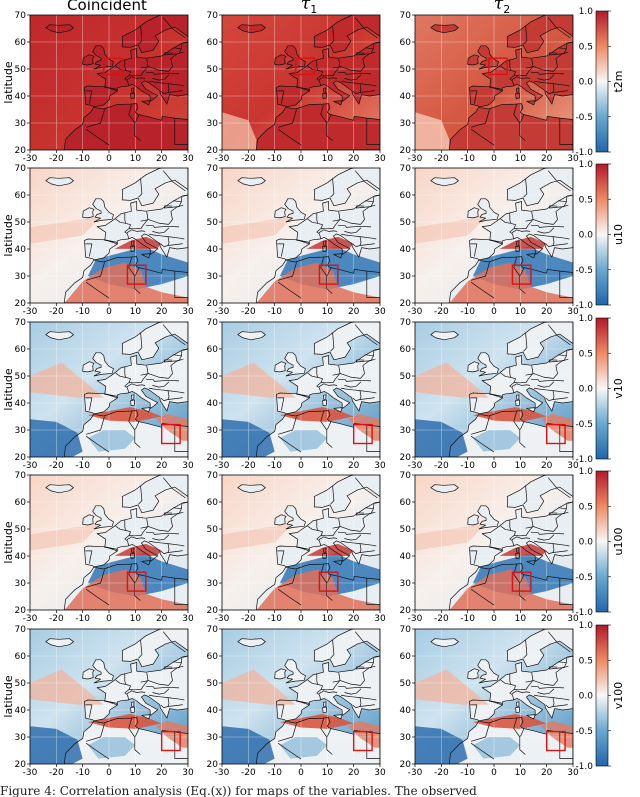  I want to click on colorbar-t2m: -1.0 -0.5 0.0 0.5 1.0 t2m, so click(600, 82).